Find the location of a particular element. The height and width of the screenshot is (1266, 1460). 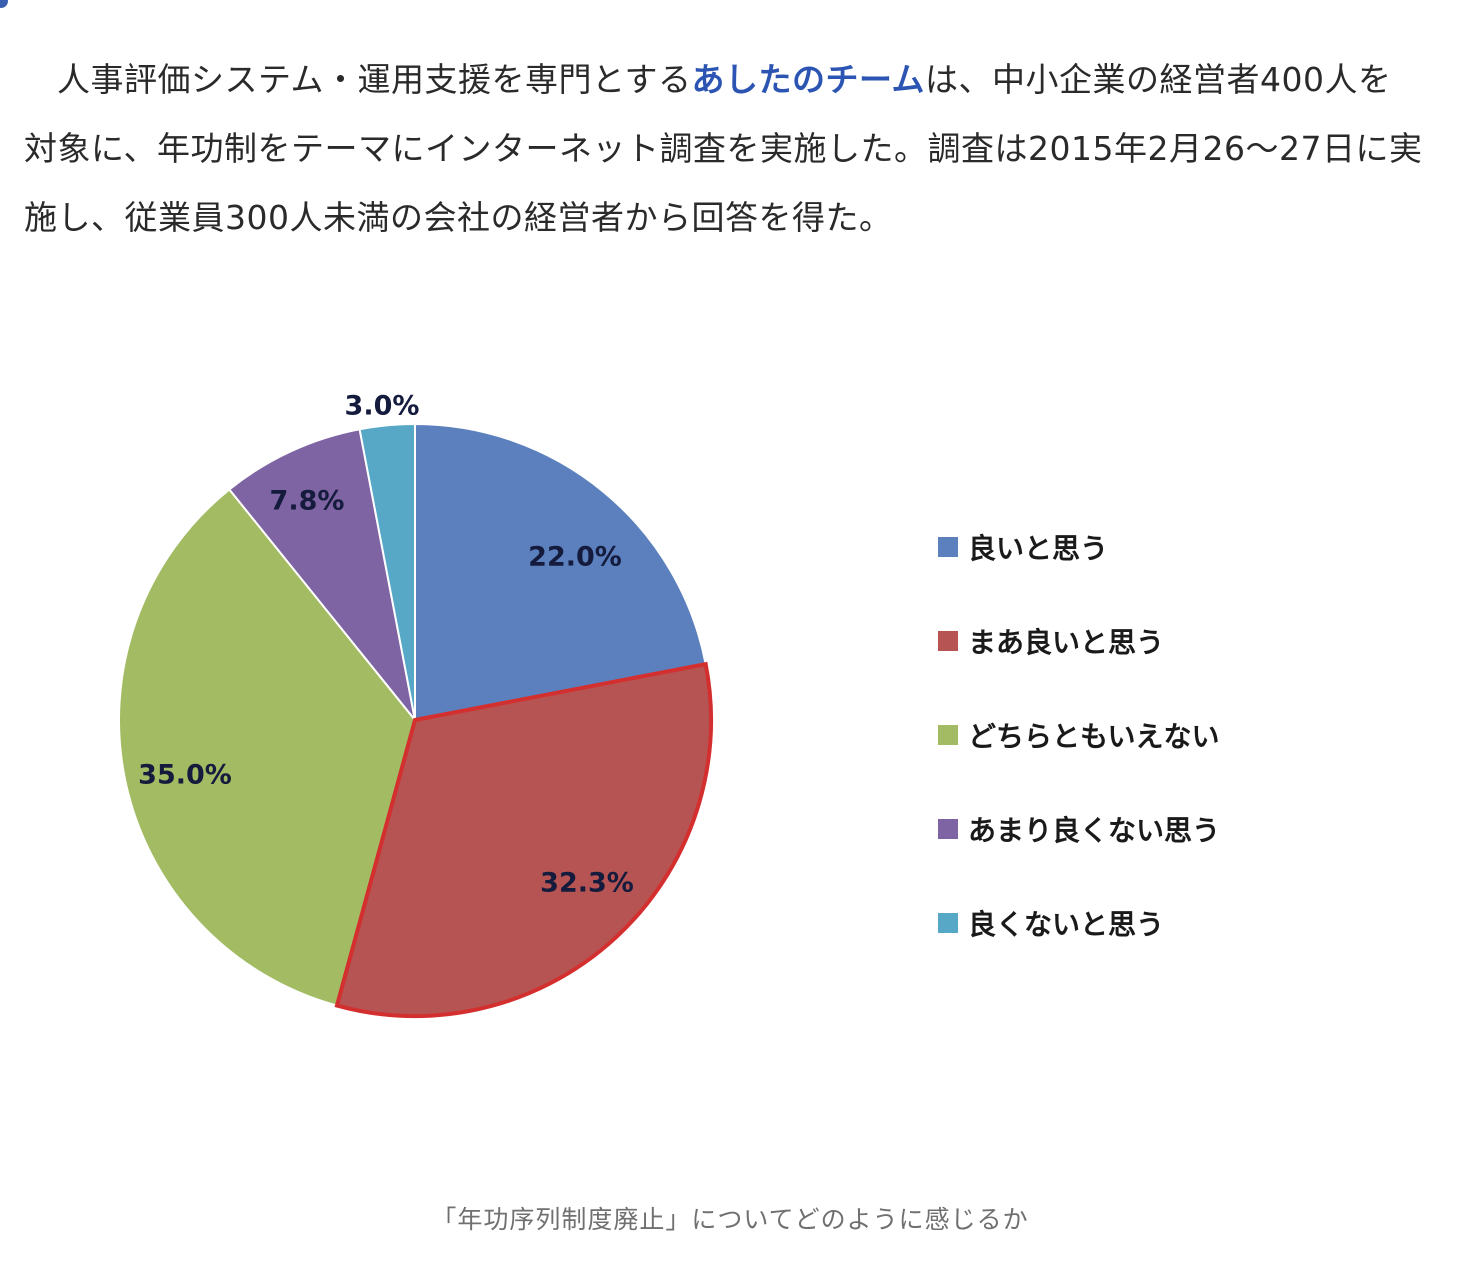

legend-item-5: 良くないと思う is located at coordinates (1148, 923).